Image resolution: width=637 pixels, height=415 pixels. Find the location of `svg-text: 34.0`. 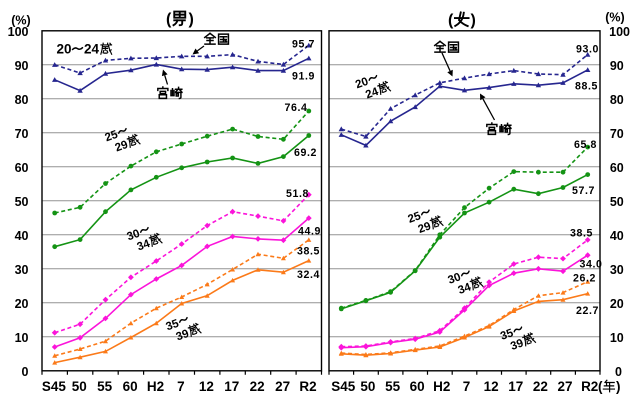

svg-text: 34.0 is located at coordinates (591, 265).